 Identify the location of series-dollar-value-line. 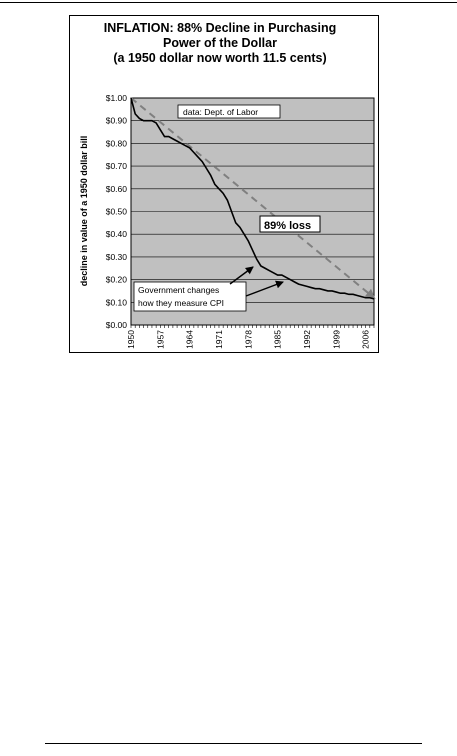
(252, 198).